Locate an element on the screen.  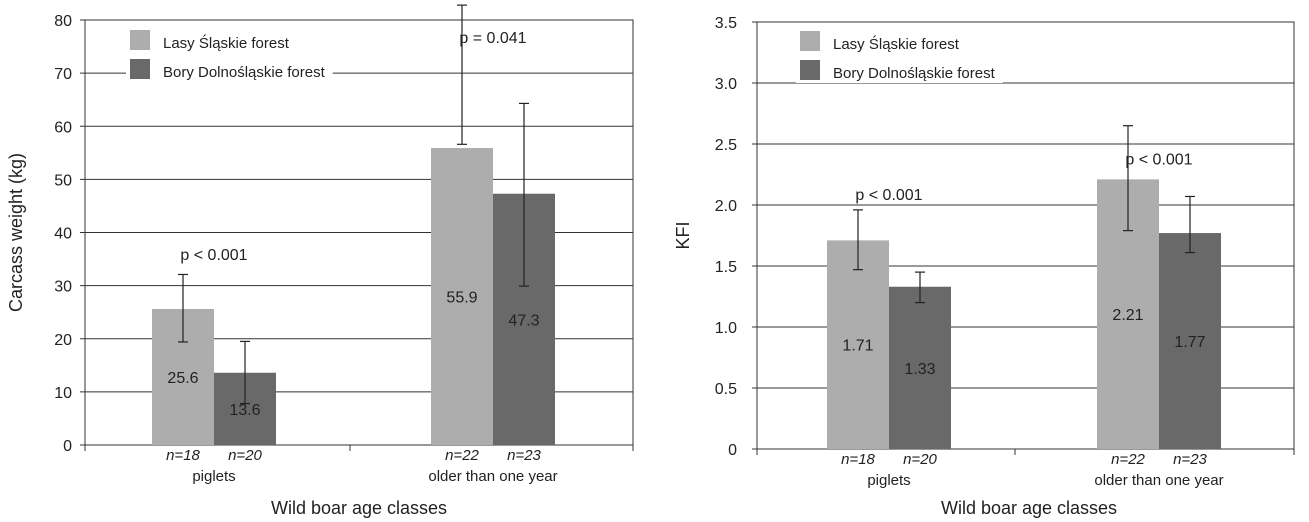
bar-value-label: 1.77 is located at coordinates (1189, 342).